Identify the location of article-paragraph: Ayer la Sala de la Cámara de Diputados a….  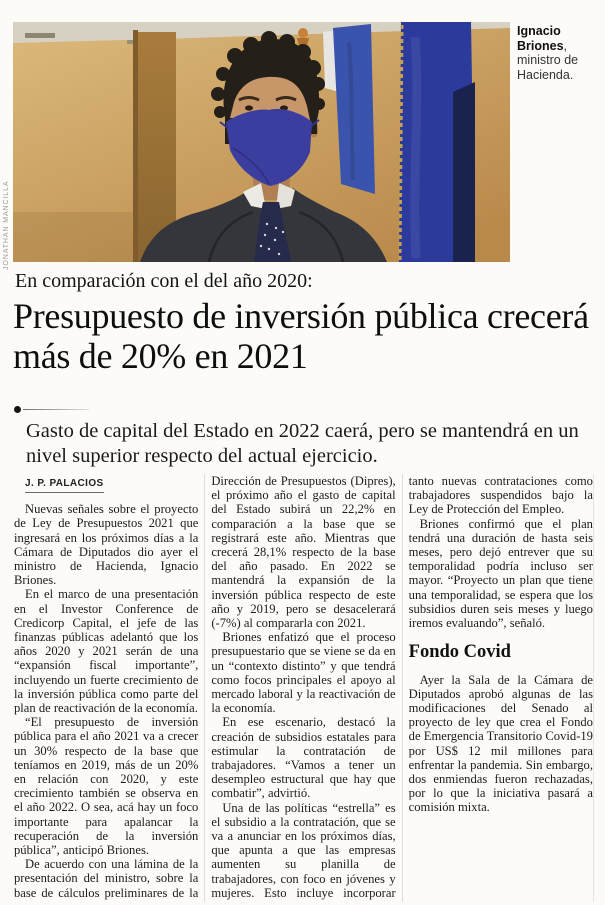
(500, 743).